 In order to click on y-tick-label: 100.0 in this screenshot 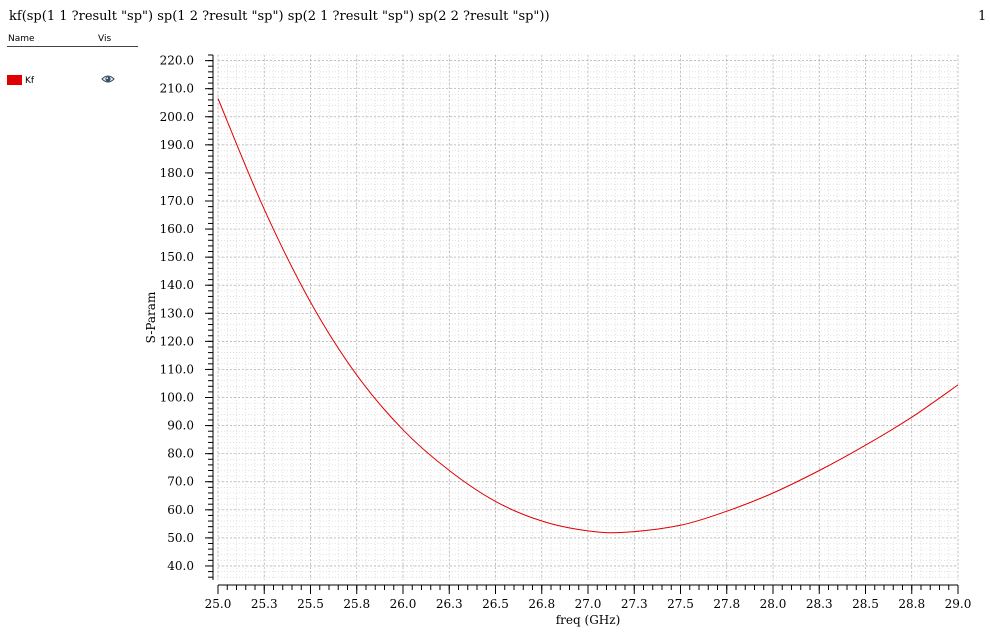, I will do `click(177, 398)`.